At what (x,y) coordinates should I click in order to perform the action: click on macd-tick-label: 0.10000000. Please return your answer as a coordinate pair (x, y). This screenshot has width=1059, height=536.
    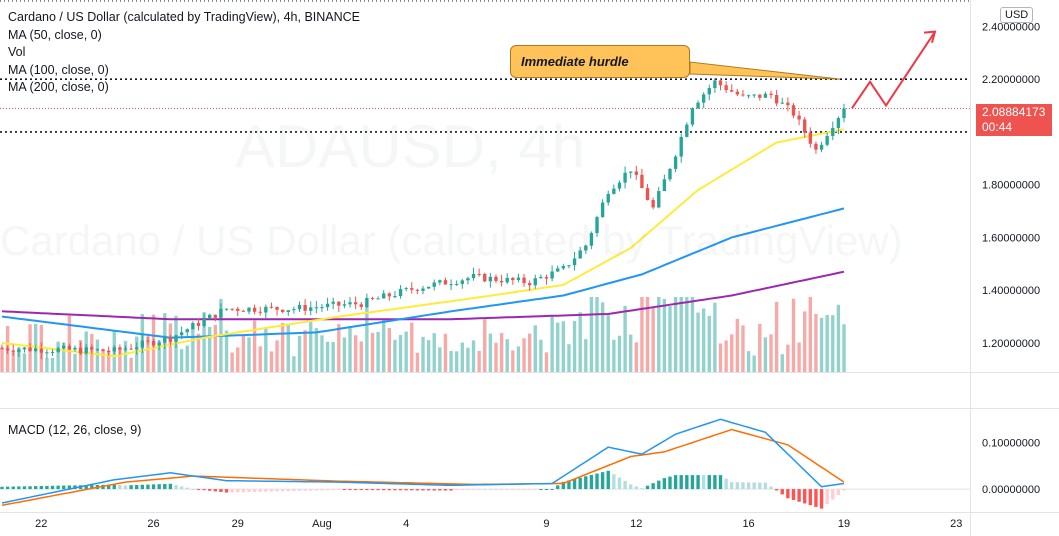
    Looking at the image, I should click on (1011, 444).